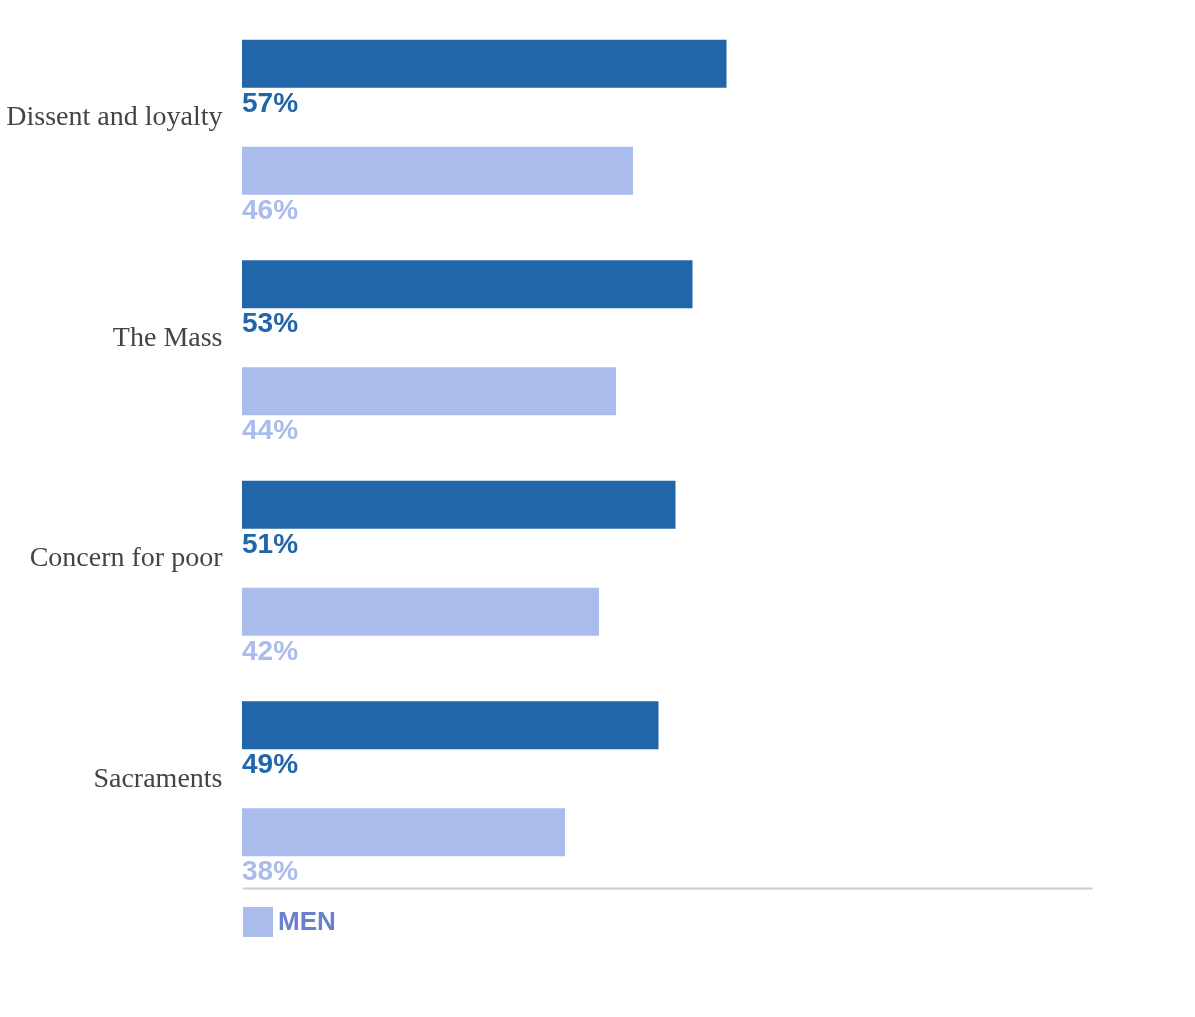 The height and width of the screenshot is (1017, 1195). What do you see at coordinates (270, 764) in the screenshot?
I see `data-label: 49%` at bounding box center [270, 764].